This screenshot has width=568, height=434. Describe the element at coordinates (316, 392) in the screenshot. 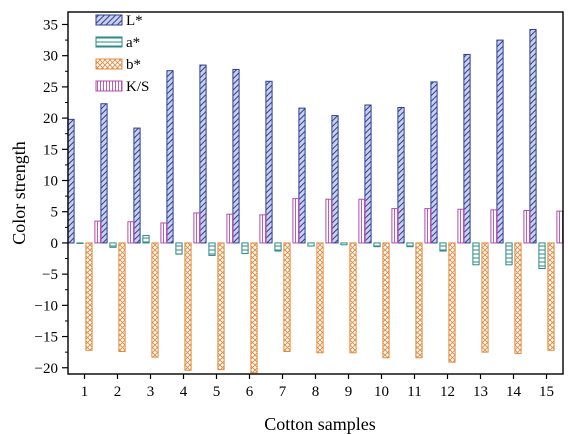

I see `x-tick-label-8: 8` at that location.